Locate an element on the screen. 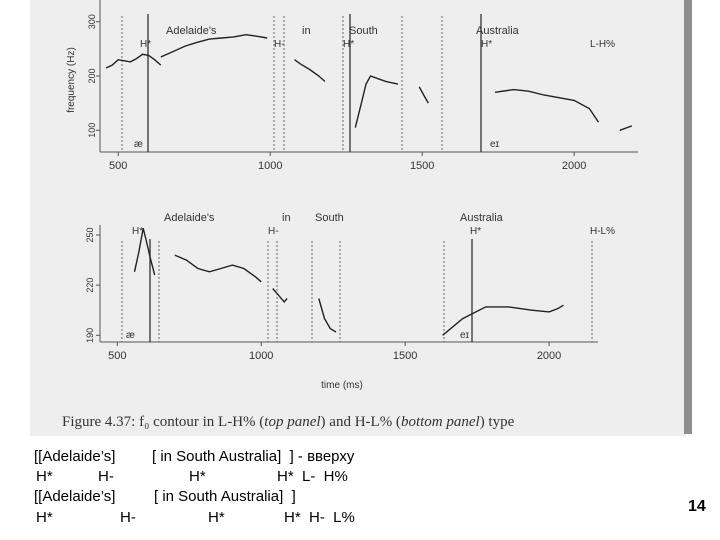 The height and width of the screenshot is (540, 720). tone-line-1d: H* L- H% is located at coordinates (312, 476).